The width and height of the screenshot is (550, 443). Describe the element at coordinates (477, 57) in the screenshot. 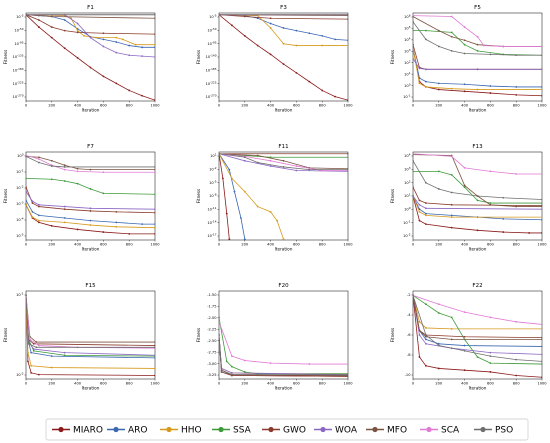

I see `series-line-gwo` at that location.